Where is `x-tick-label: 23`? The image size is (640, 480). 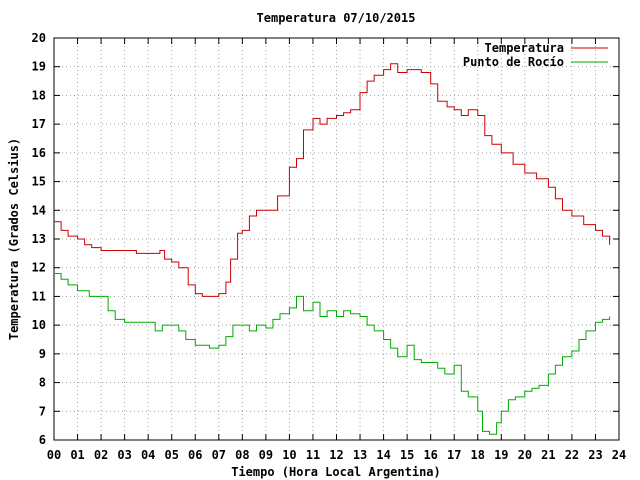
x-tick-label: 23 is located at coordinates (595, 455).